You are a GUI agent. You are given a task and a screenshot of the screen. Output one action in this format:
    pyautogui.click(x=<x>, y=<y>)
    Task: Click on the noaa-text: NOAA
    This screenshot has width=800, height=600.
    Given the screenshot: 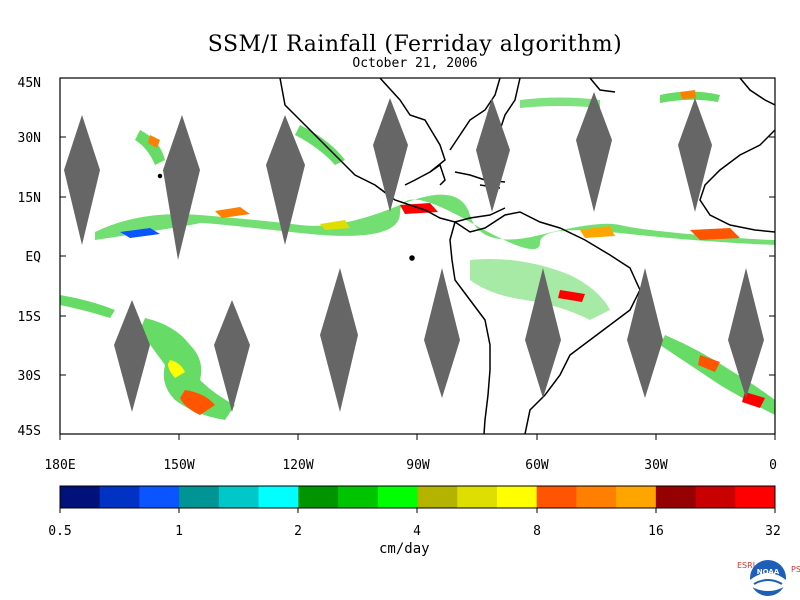 What is the action you would take?
    pyautogui.click(x=768, y=572)
    